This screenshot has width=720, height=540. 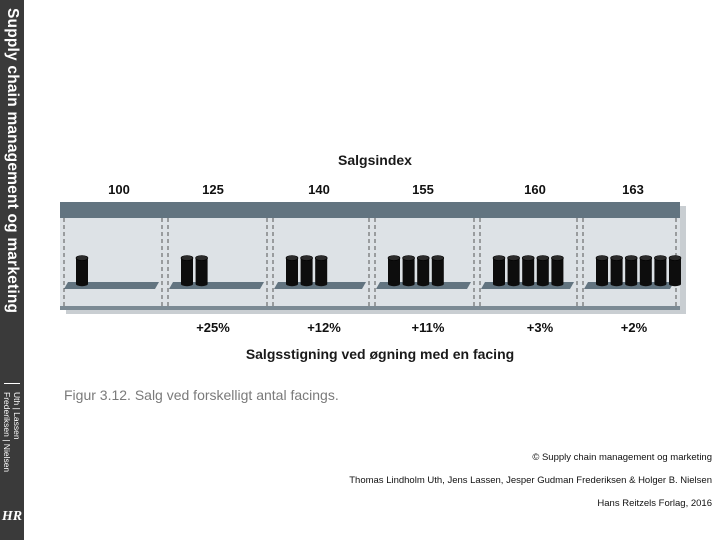 I want to click on sidebar-divider, so click(x=12, y=383).